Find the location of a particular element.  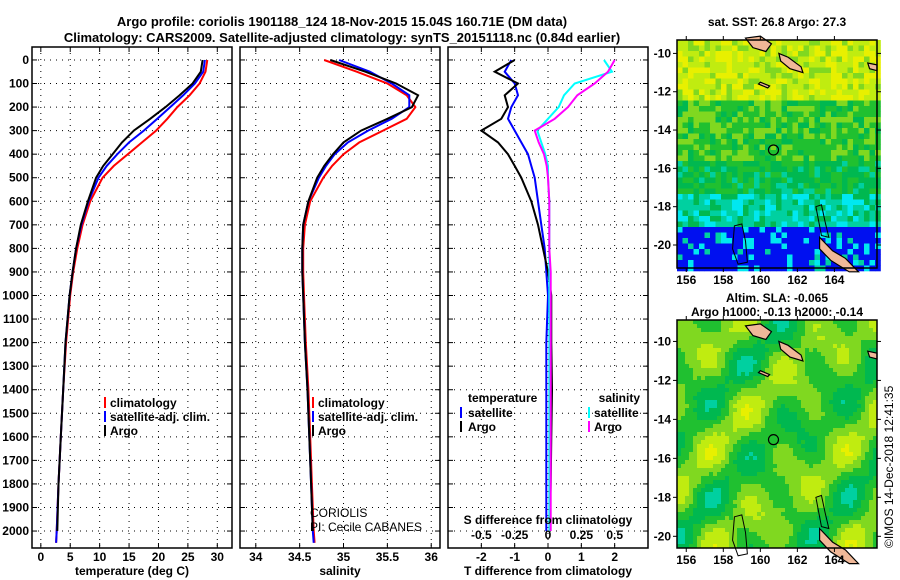

x-tick-label: 10 is located at coordinates (100, 557).